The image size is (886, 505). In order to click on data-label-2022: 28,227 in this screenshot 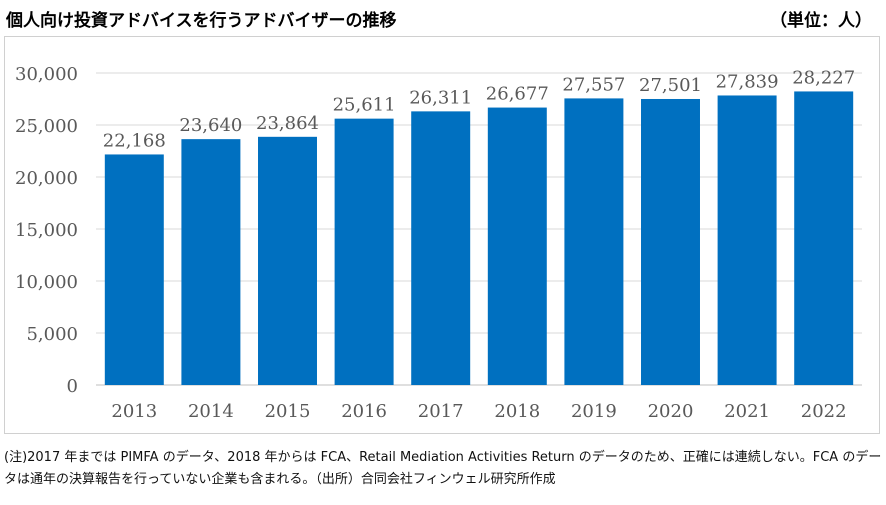, I will do `click(823, 77)`.